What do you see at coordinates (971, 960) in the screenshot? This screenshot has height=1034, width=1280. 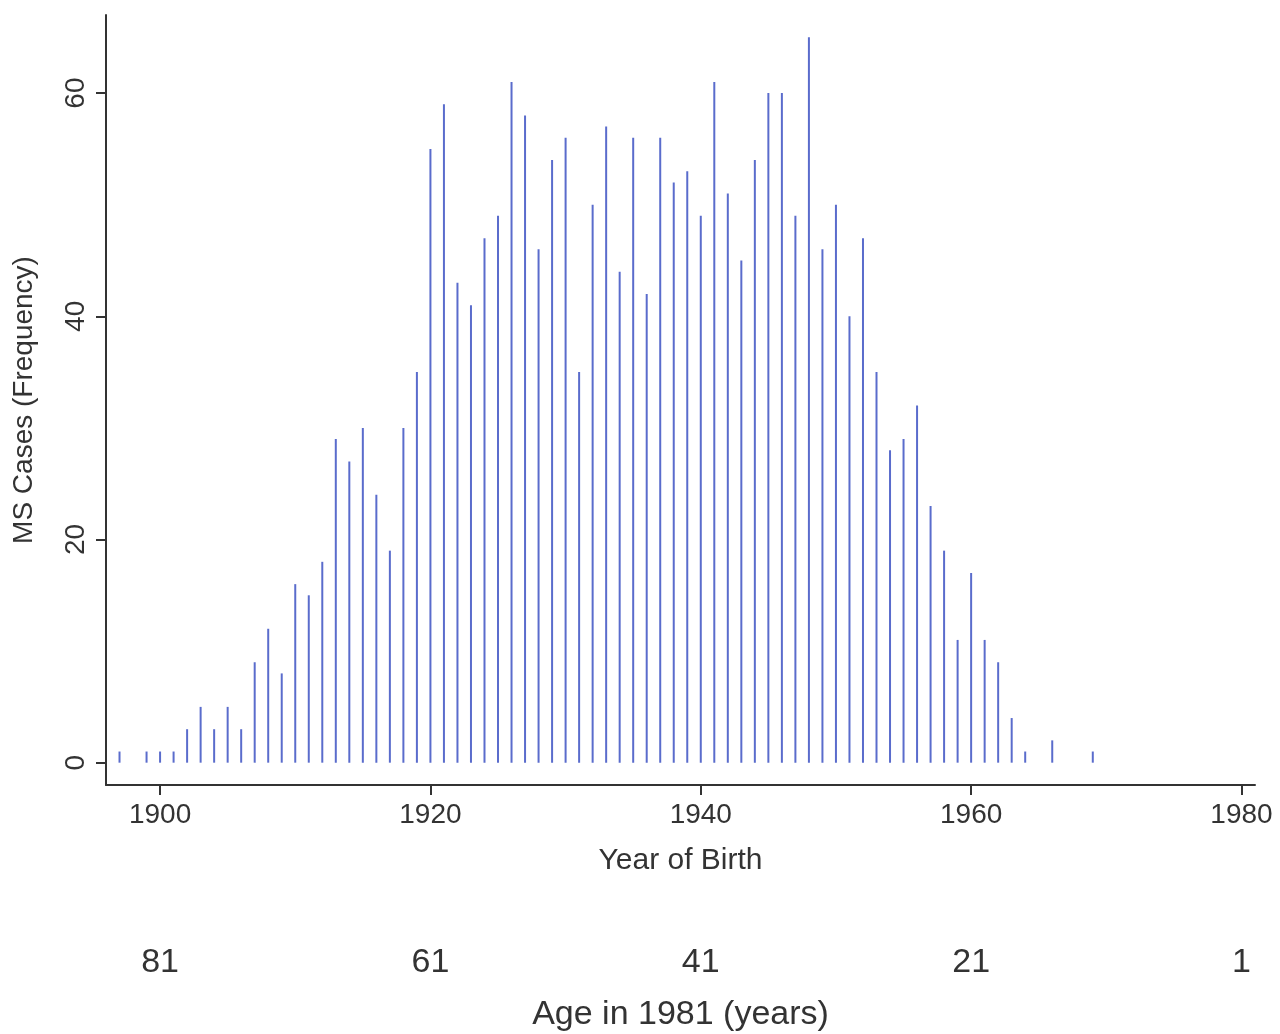 I see `x2-tick-label: 21` at bounding box center [971, 960].